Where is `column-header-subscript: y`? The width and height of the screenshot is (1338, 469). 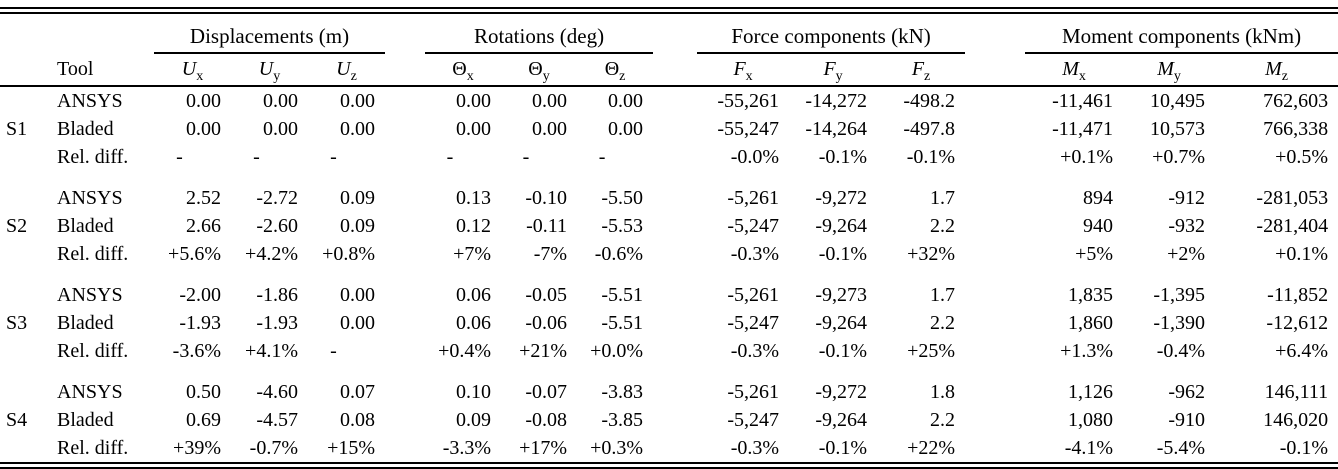
column-header-subscript: y is located at coordinates (546, 76).